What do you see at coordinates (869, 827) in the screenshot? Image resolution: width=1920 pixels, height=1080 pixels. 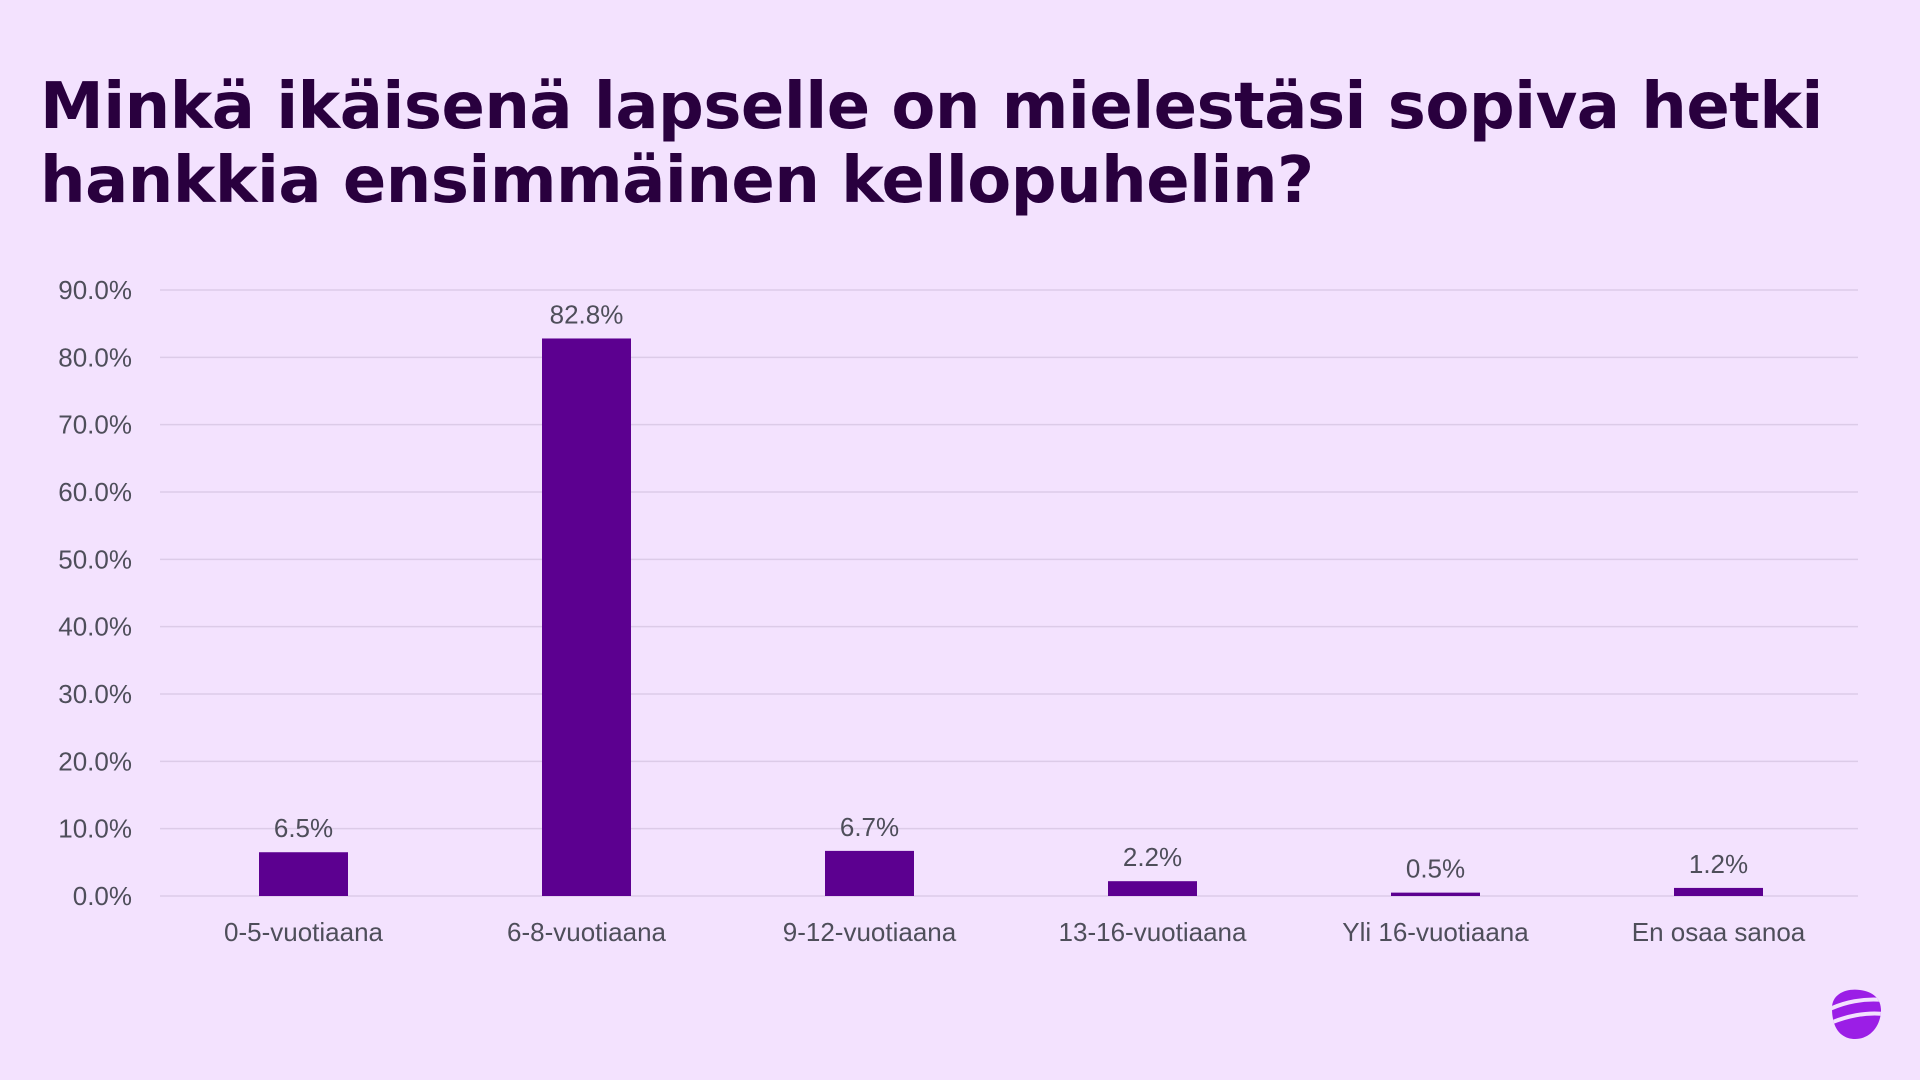 I see `bar-data-label: 6.7%` at bounding box center [869, 827].